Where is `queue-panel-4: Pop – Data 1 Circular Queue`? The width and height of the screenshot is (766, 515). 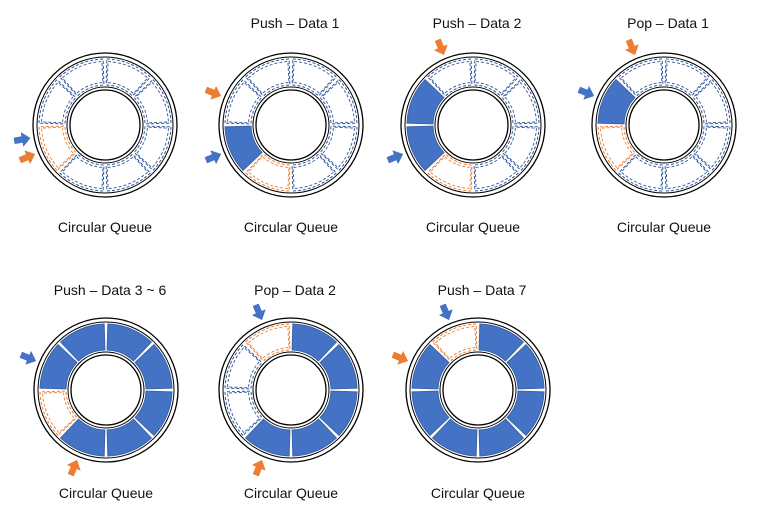 queue-panel-4: Pop – Data 1 Circular Queue is located at coordinates (657, 125).